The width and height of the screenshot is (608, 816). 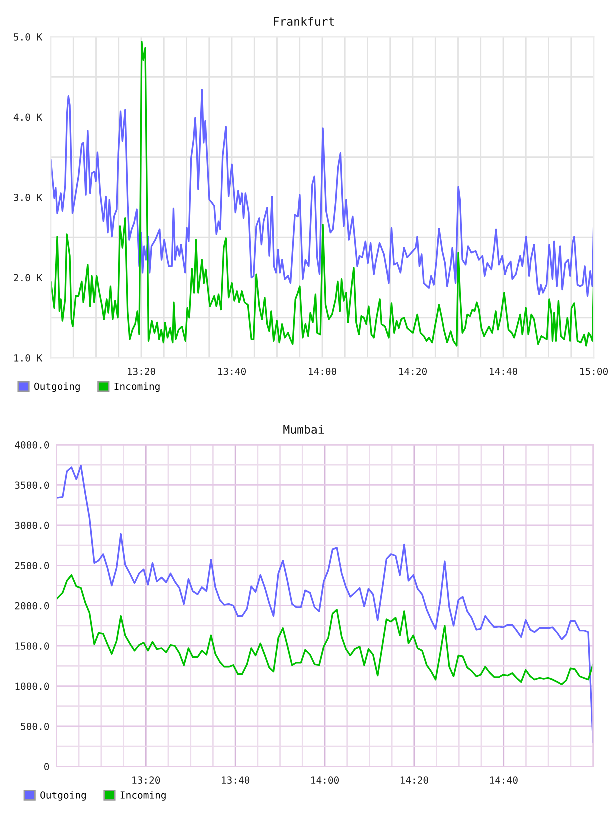 I want to click on chart-title: Frankfurt, so click(x=304, y=21).